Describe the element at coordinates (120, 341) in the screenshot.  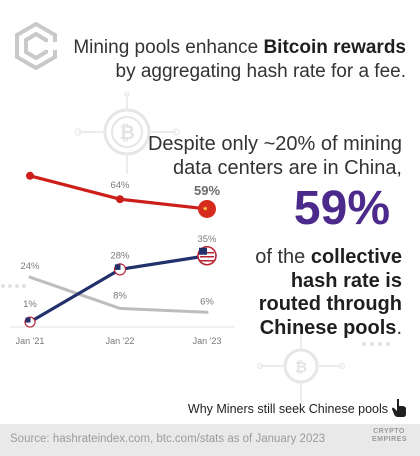
I see `x-tick-label: Jan '22` at that location.